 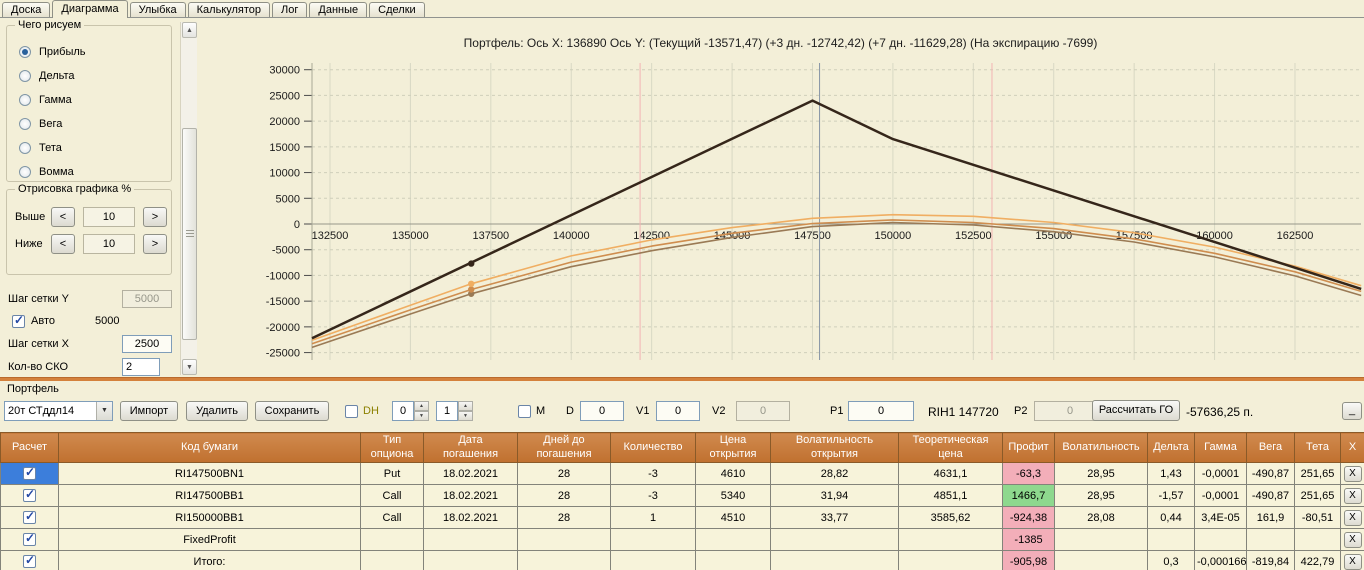 What do you see at coordinates (834, 447) in the screenshot?
I see `column-header: Волатильность открытия` at bounding box center [834, 447].